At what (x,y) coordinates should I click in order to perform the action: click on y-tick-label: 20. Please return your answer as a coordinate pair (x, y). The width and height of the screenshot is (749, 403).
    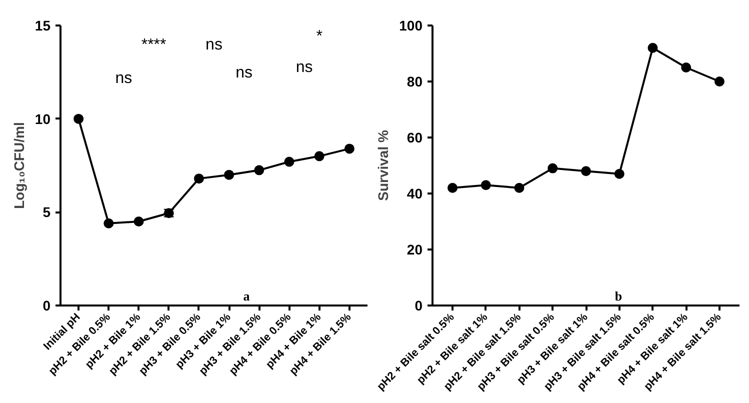
    Looking at the image, I should click on (414, 250).